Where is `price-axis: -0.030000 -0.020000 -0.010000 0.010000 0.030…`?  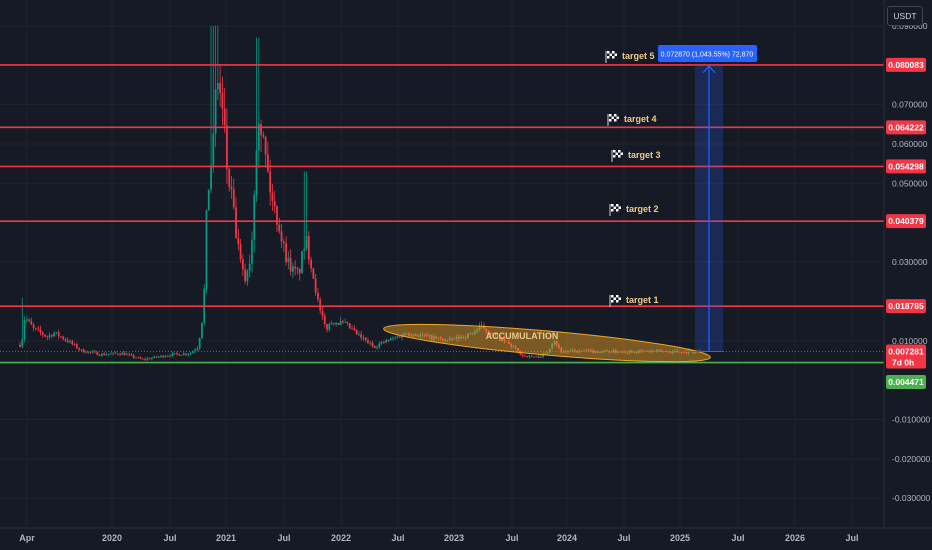 price-axis: -0.030000 -0.020000 -0.010000 0.010000 0.030… is located at coordinates (907, 264).